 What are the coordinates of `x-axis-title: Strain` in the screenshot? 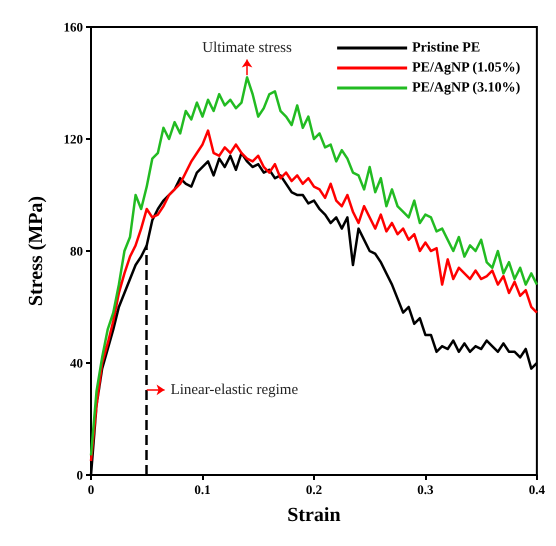 It's located at (314, 515).